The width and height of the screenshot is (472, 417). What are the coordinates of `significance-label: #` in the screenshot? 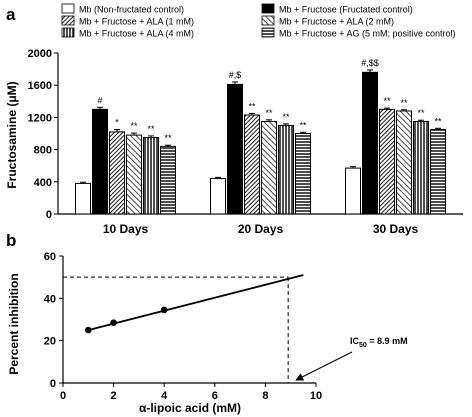 It's located at (99, 100).